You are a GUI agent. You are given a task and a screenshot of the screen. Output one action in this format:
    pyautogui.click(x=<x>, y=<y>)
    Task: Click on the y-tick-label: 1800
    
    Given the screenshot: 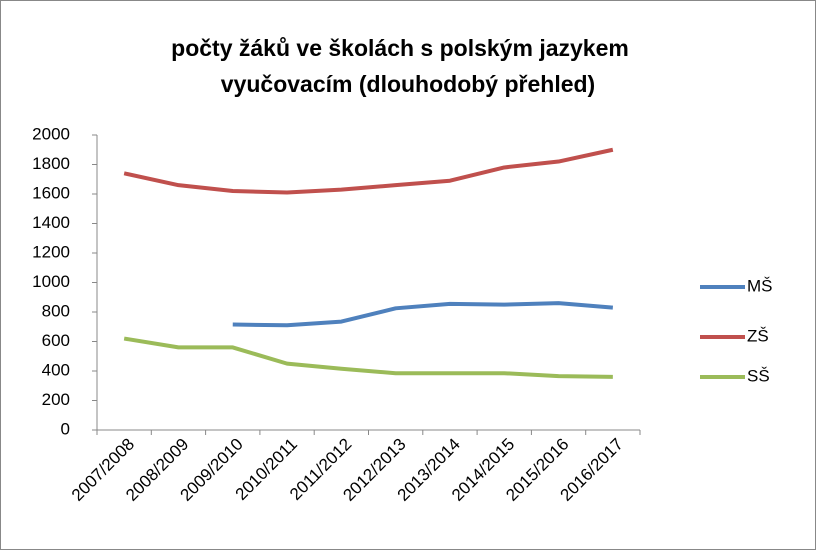 What is the action you would take?
    pyautogui.click(x=51, y=163)
    